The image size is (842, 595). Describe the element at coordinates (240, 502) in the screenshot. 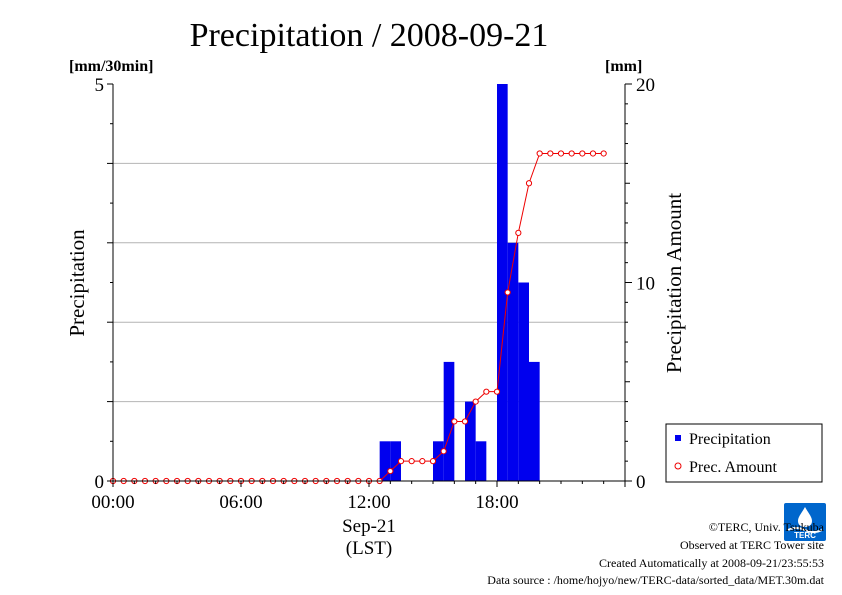

I see `x-tick-label: 06:00` at that location.